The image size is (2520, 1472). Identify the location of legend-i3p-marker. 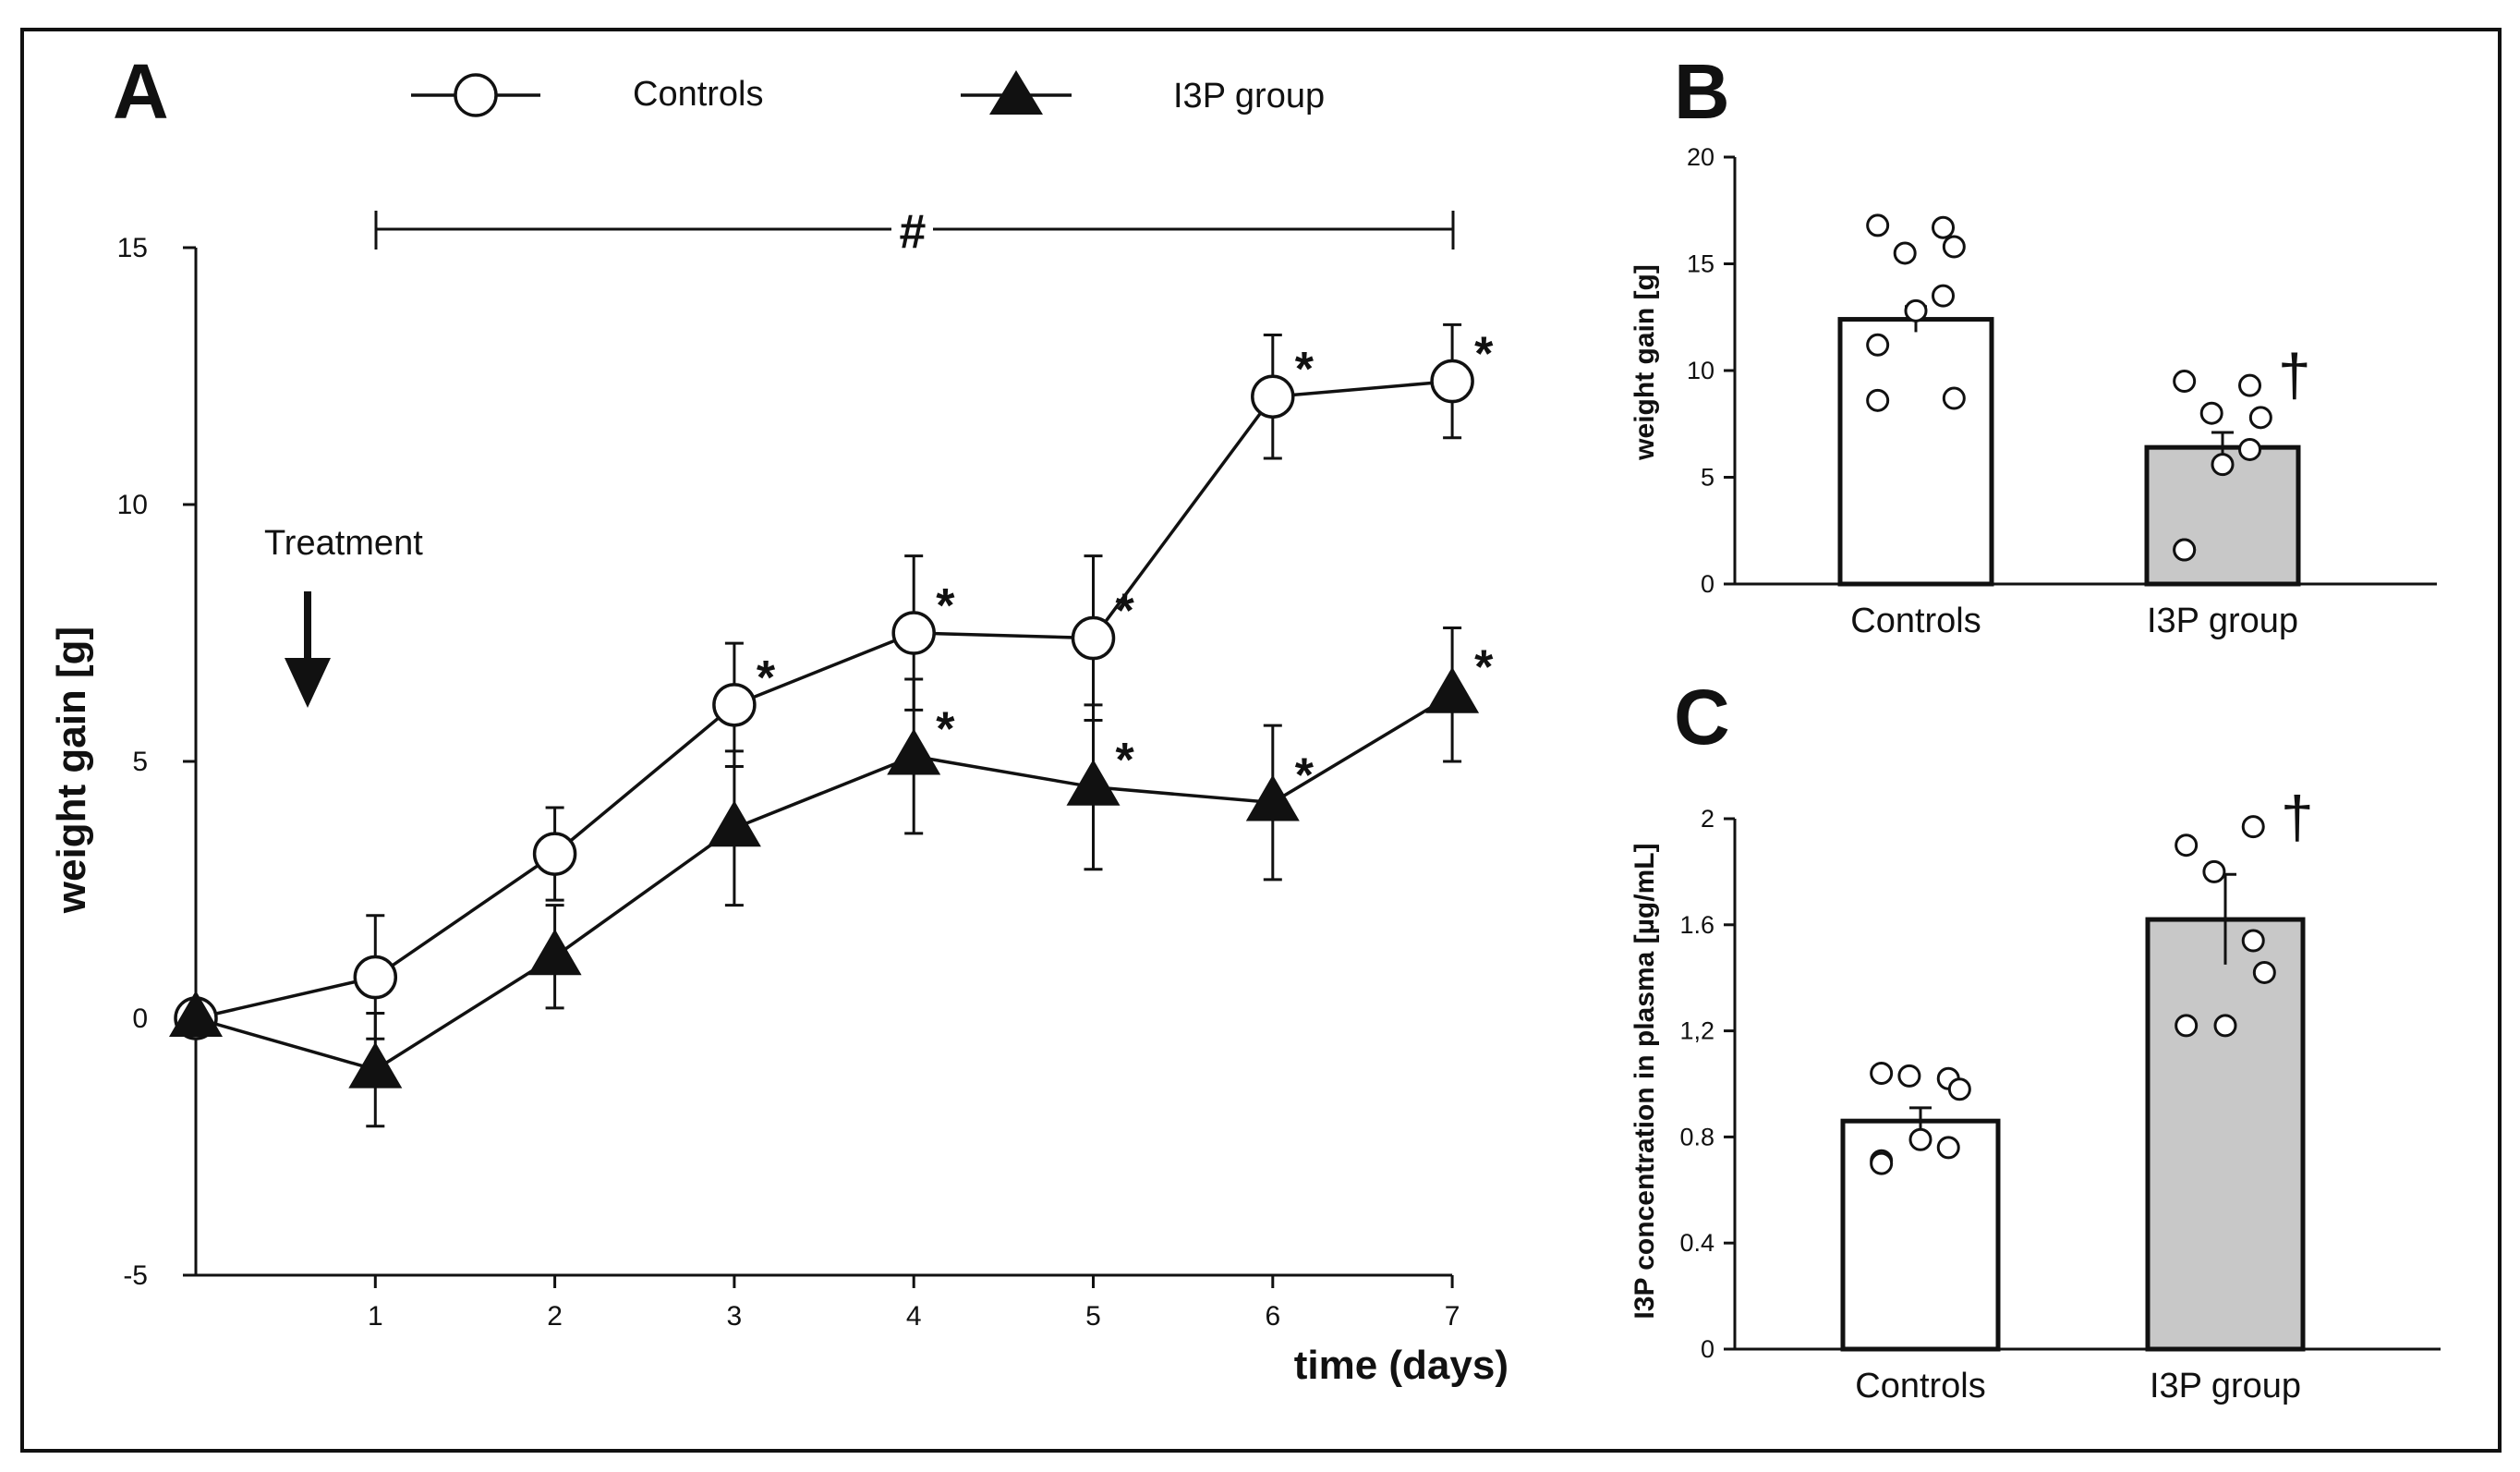
(1016, 92).